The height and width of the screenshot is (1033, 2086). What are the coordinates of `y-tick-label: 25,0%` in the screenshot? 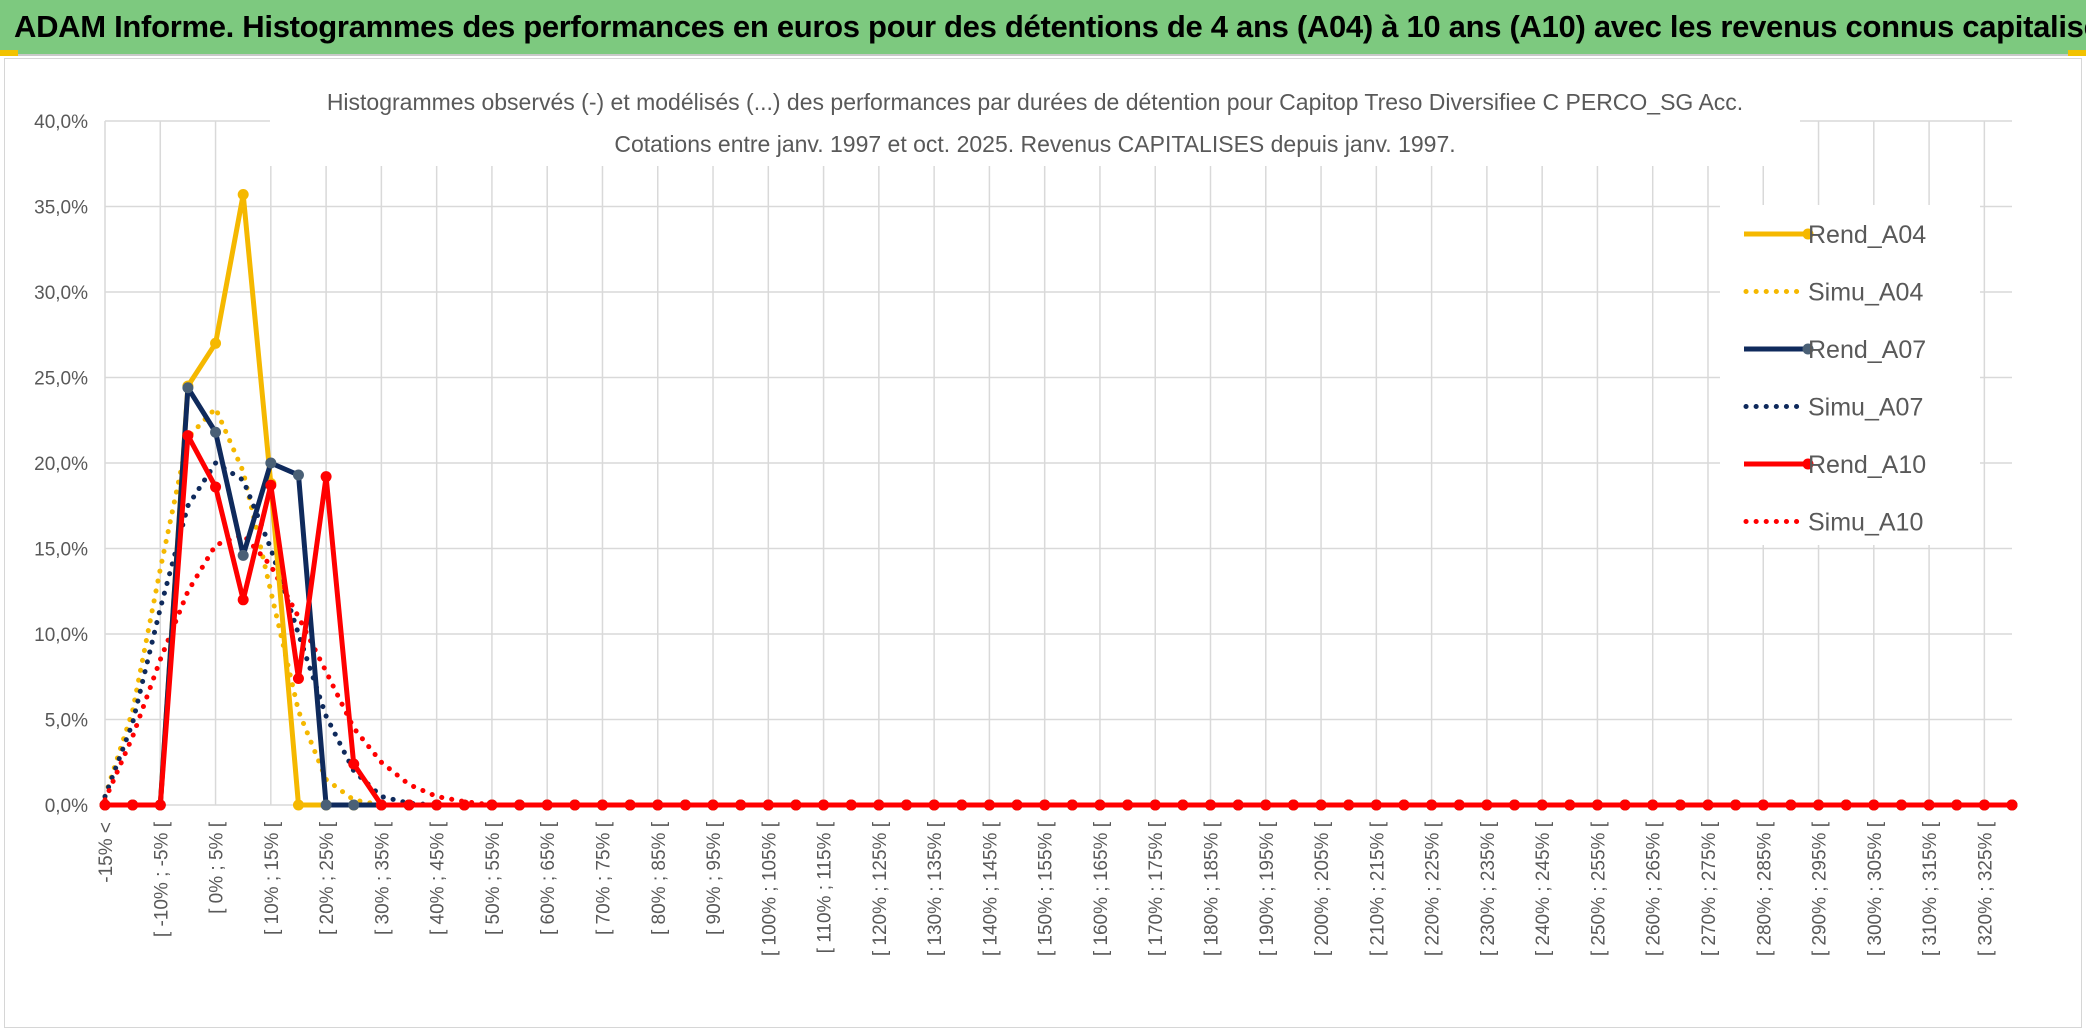 It's located at (61, 379).